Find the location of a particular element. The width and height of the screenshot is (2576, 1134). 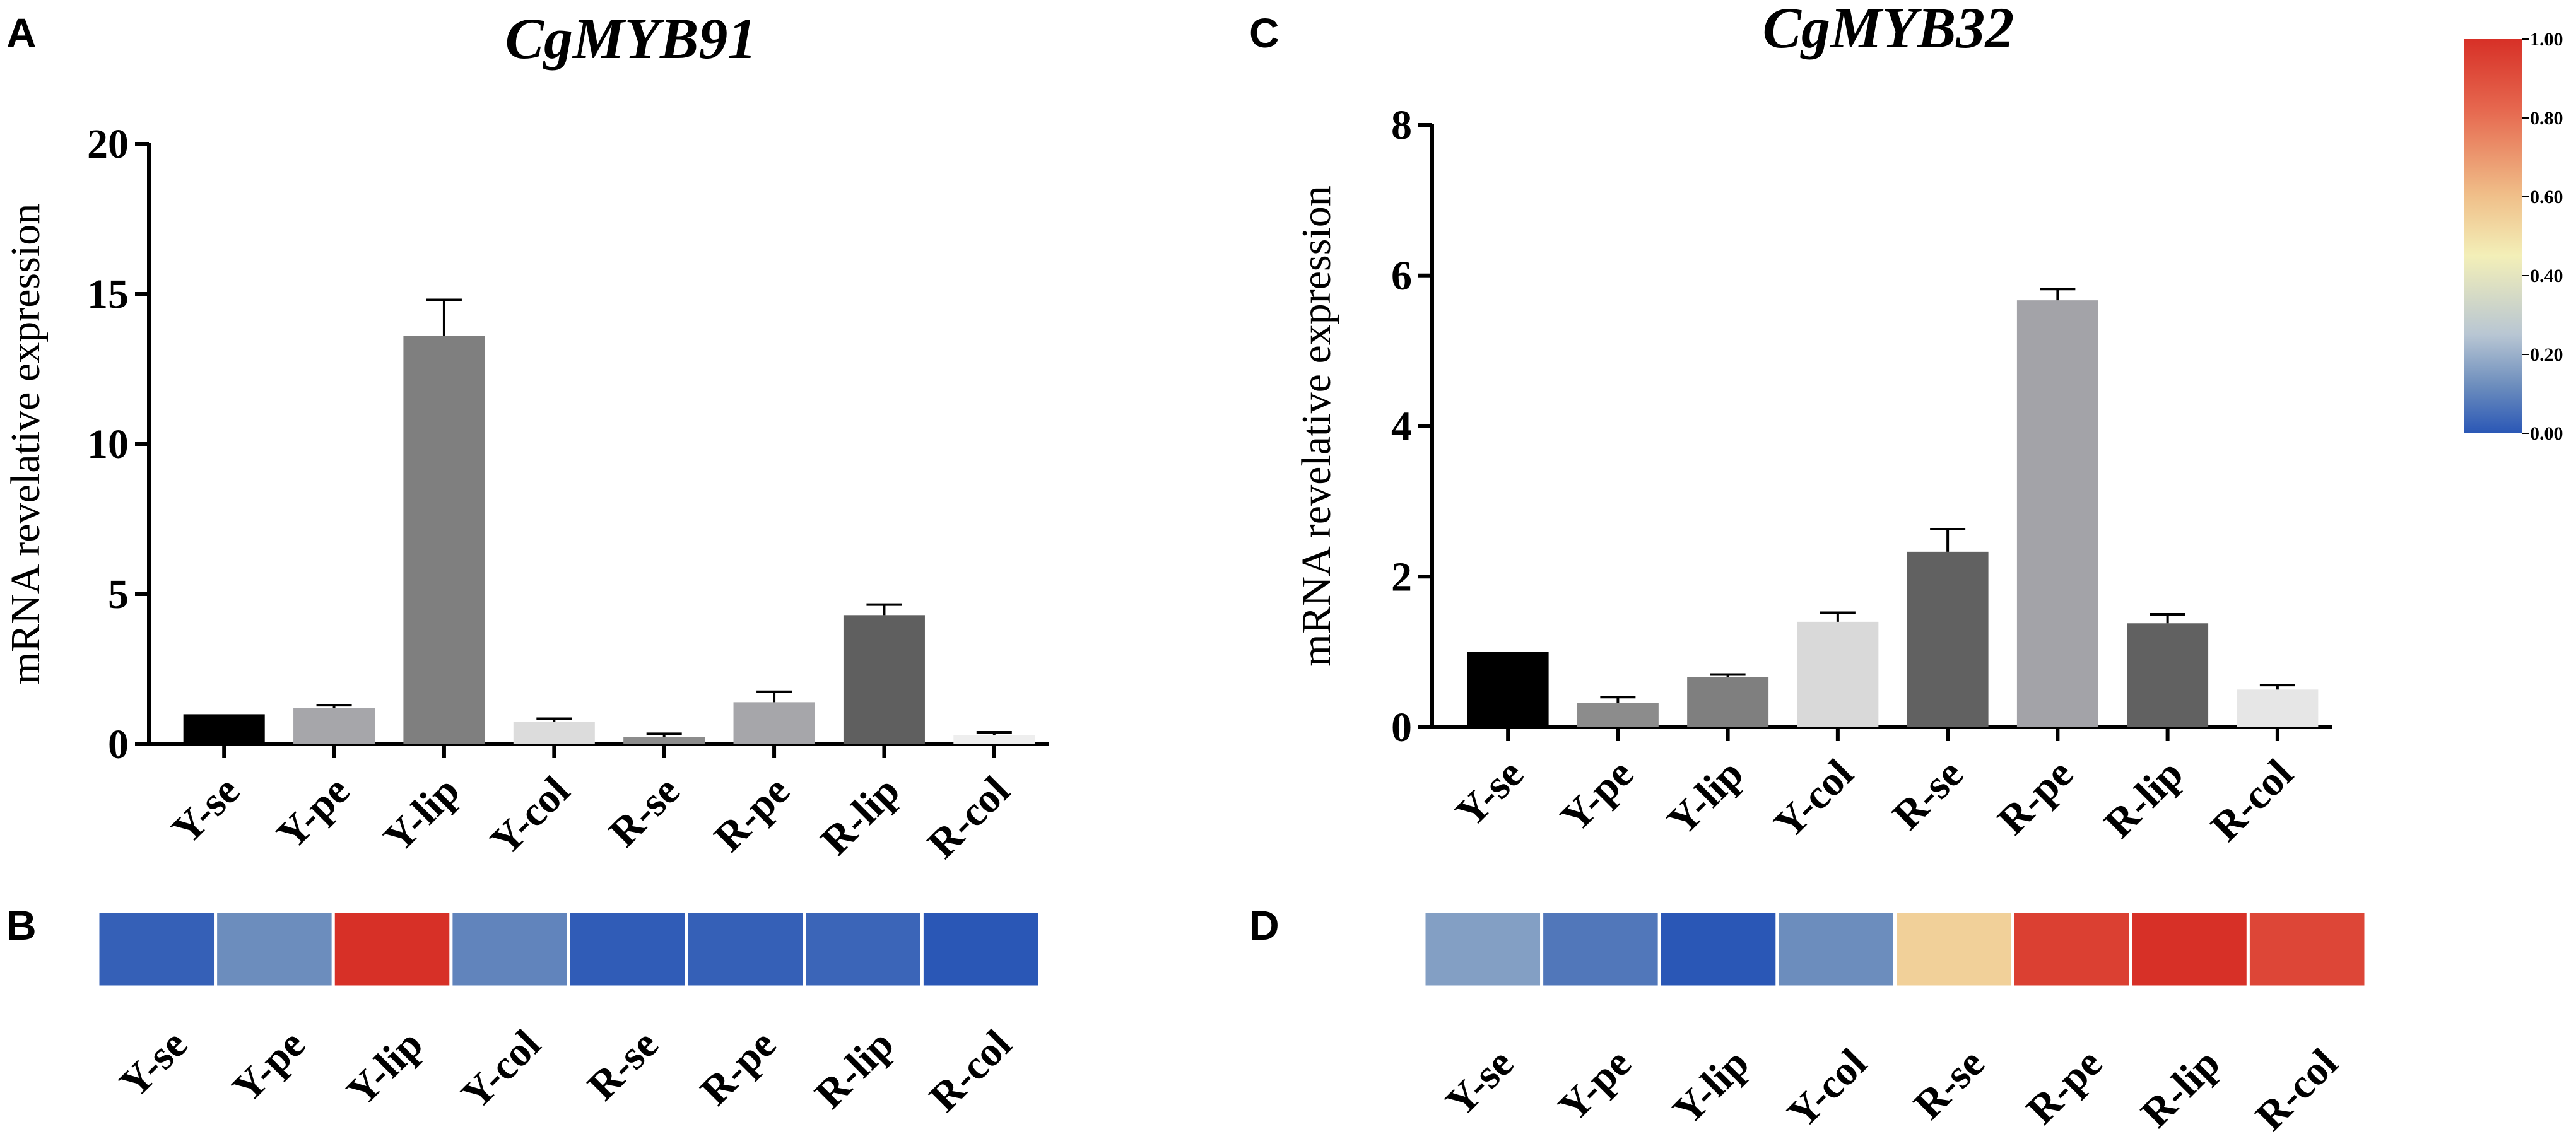

colorbar-gradient is located at coordinates (2493, 236).